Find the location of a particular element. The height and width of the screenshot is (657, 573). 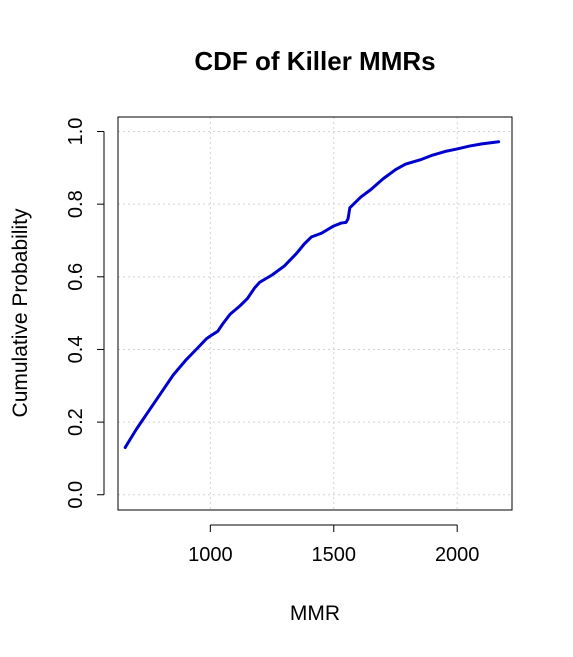

x-axis-label: MMR is located at coordinates (315, 613).